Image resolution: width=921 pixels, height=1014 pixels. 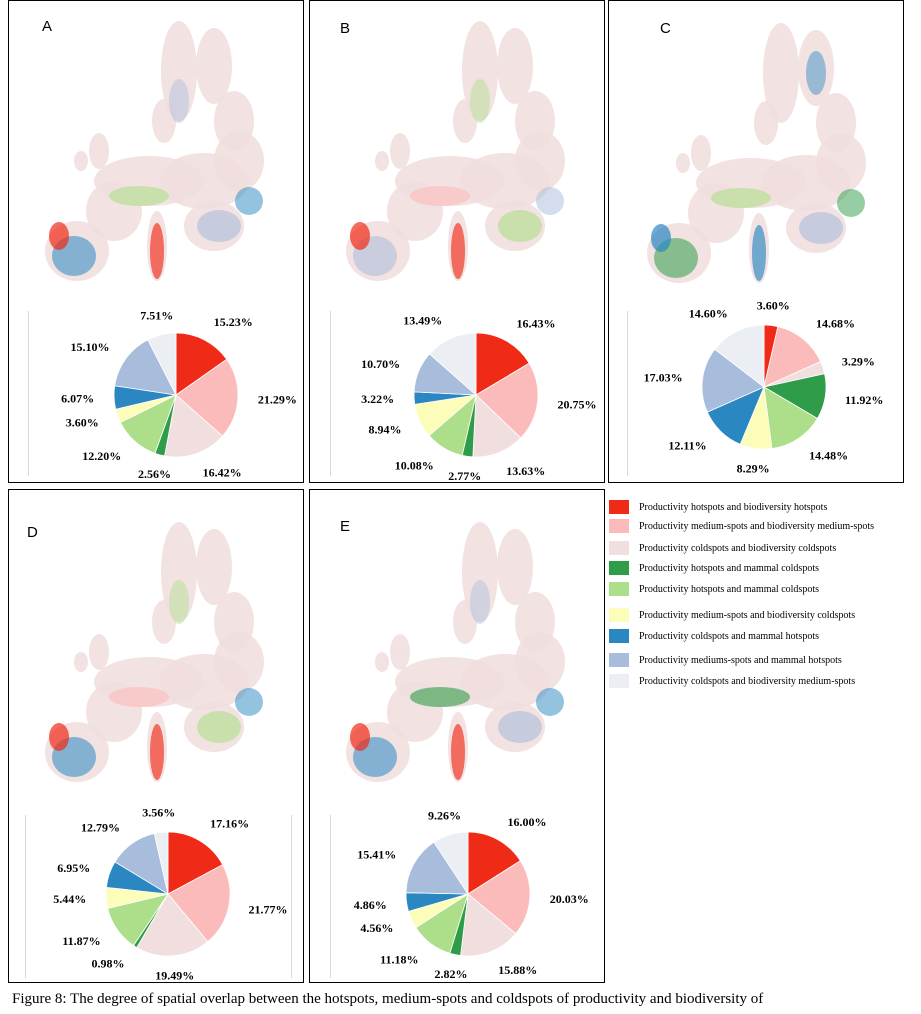 I want to click on pie-data-label: 9.26%, so click(x=444, y=815).